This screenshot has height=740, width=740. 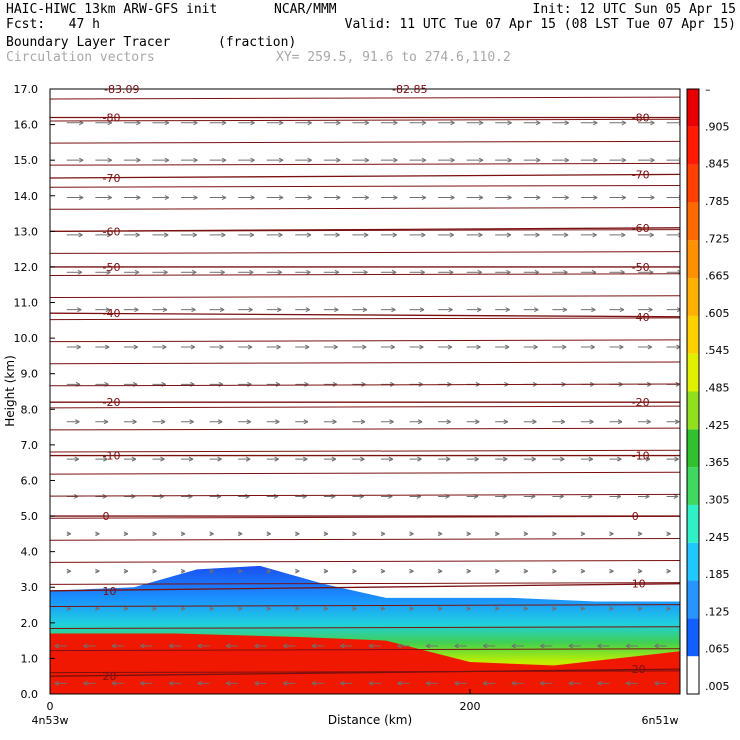 What do you see at coordinates (30, 516) in the screenshot?
I see `y-tick-label: 5.0` at bounding box center [30, 516].